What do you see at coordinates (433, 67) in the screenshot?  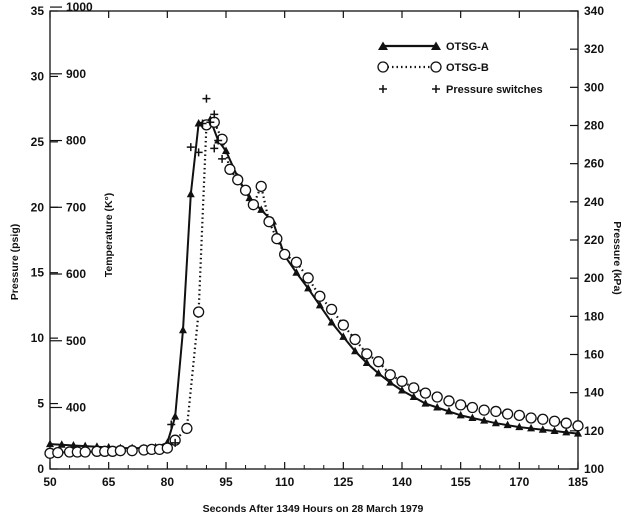 I see `legend-entry-otsg-b: OTSG-B` at bounding box center [433, 67].